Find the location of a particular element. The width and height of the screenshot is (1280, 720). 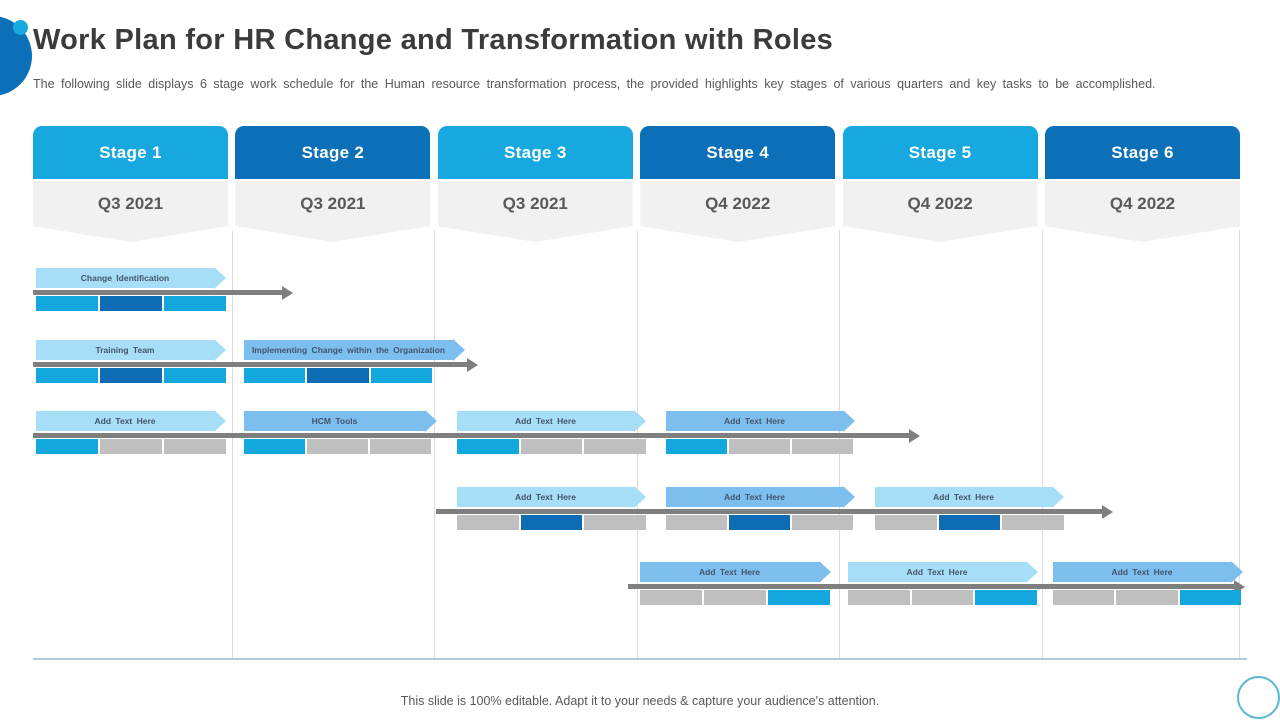

task-arrow: HCM Tools is located at coordinates (340, 421).